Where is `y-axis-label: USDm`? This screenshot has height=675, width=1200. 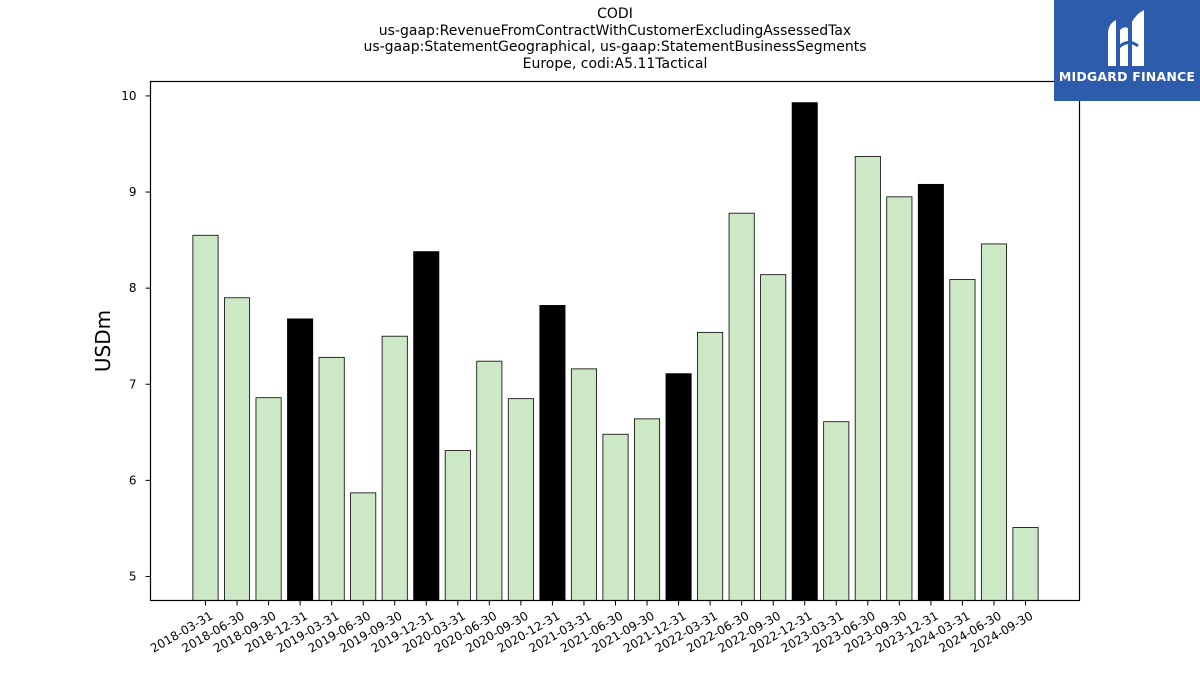 y-axis-label: USDm is located at coordinates (103, 341).